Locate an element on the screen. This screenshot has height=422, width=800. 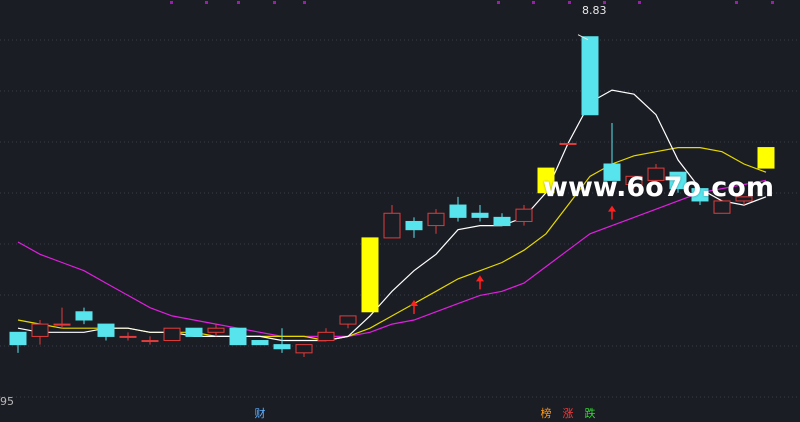
high-marker-line is located at coordinates (583, 37).